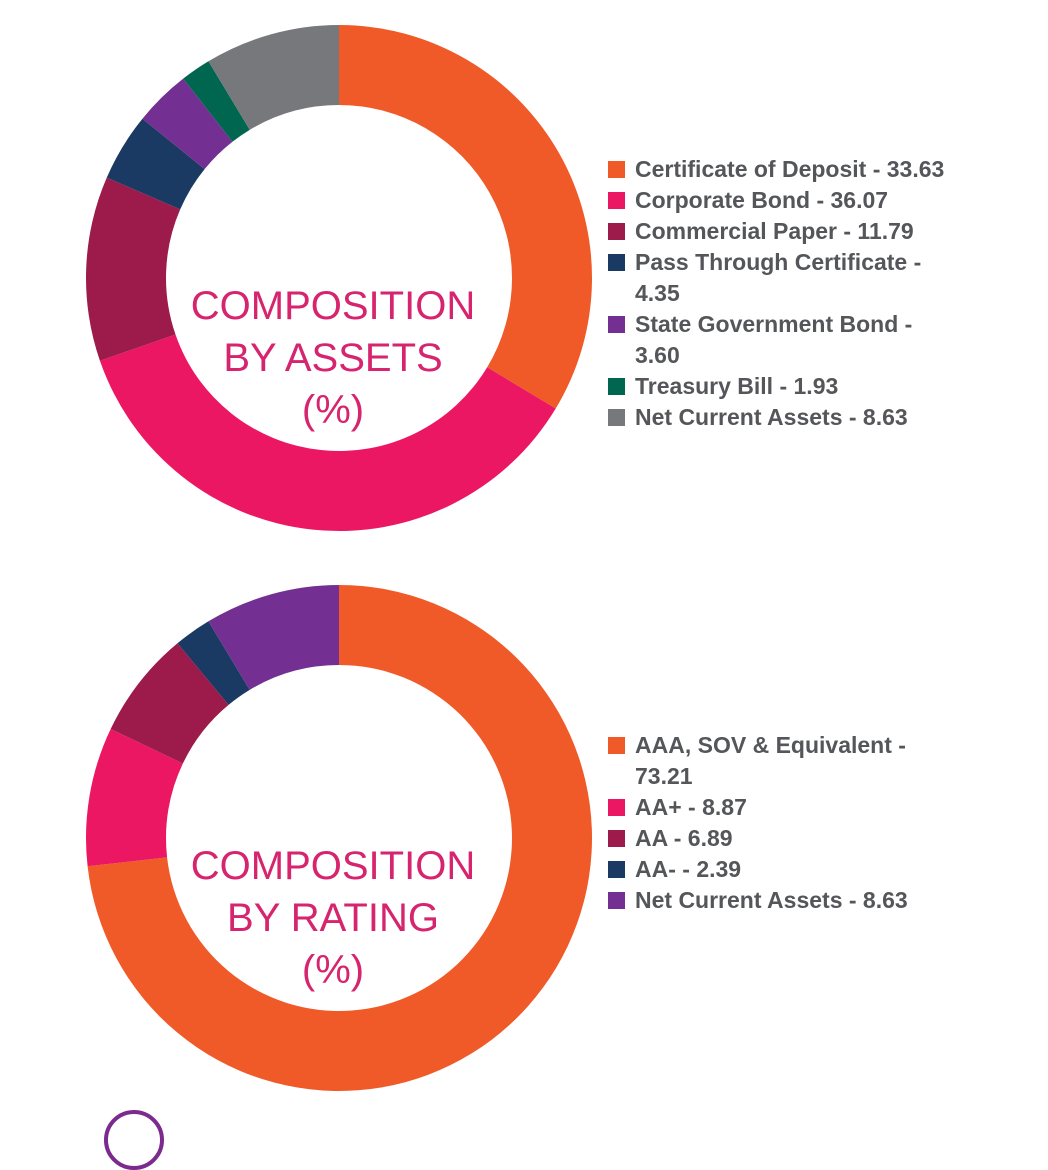  Describe the element at coordinates (691, 807) in the screenshot. I see `rating-legend-label: AA+ - 8.87` at that location.